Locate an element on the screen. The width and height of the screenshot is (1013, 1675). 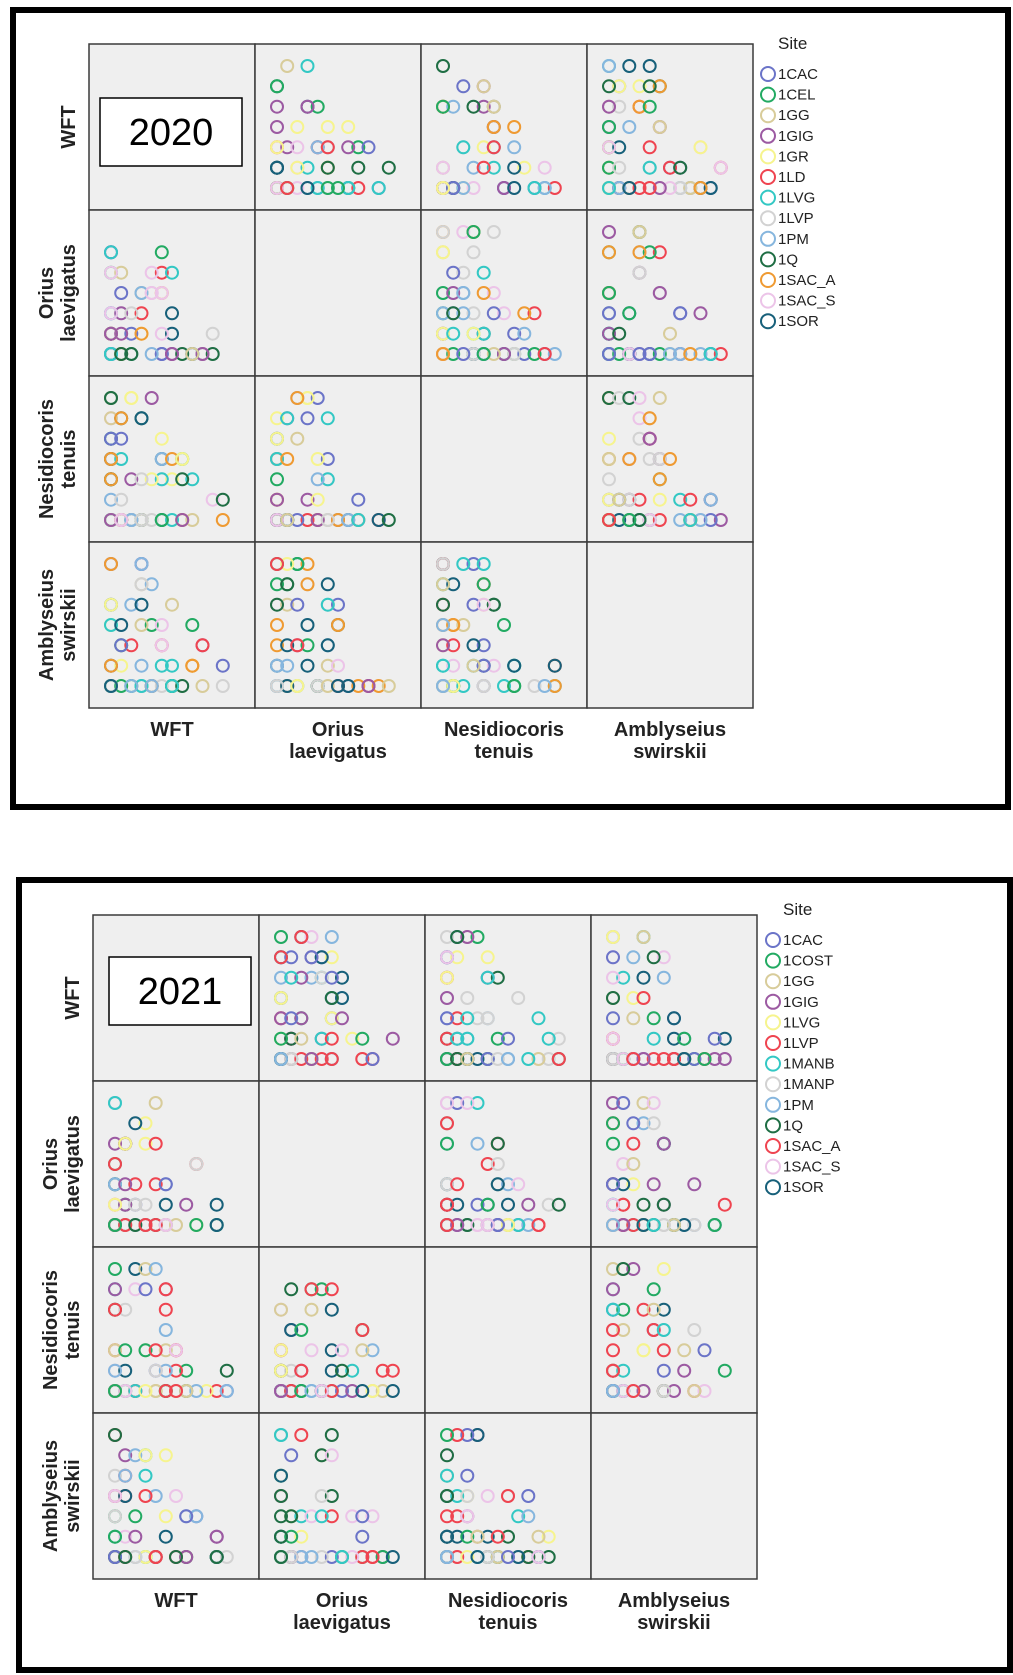
legend-item-1cel: 1CEL is located at coordinates (797, 95).